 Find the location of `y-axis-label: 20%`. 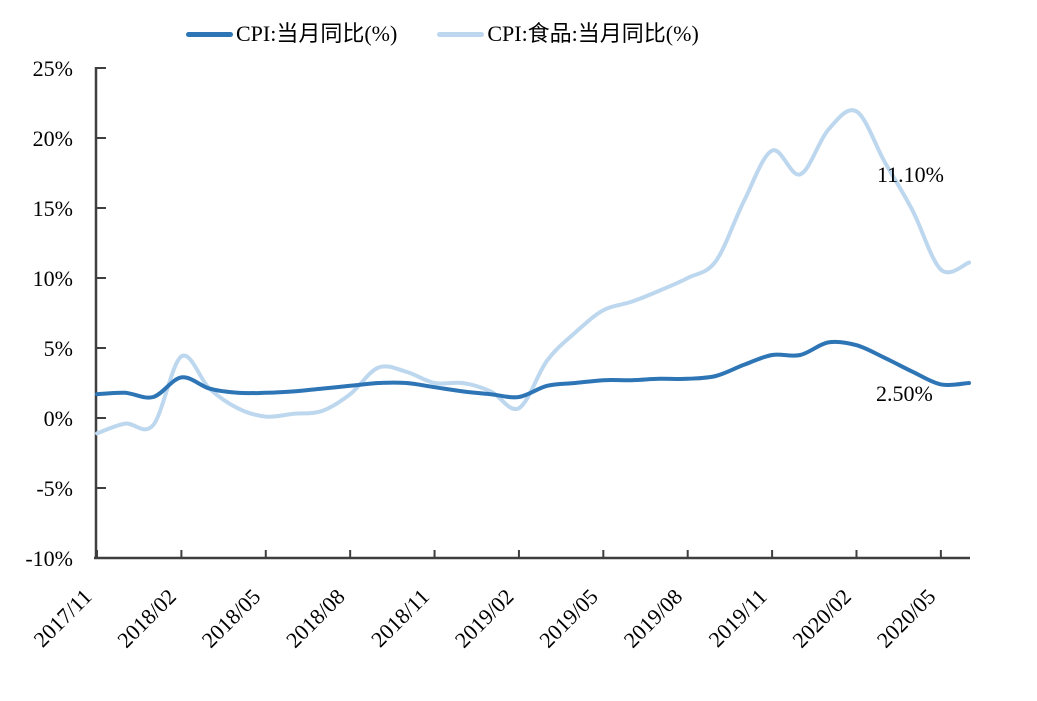

y-axis-label: 20% is located at coordinates (53, 138).